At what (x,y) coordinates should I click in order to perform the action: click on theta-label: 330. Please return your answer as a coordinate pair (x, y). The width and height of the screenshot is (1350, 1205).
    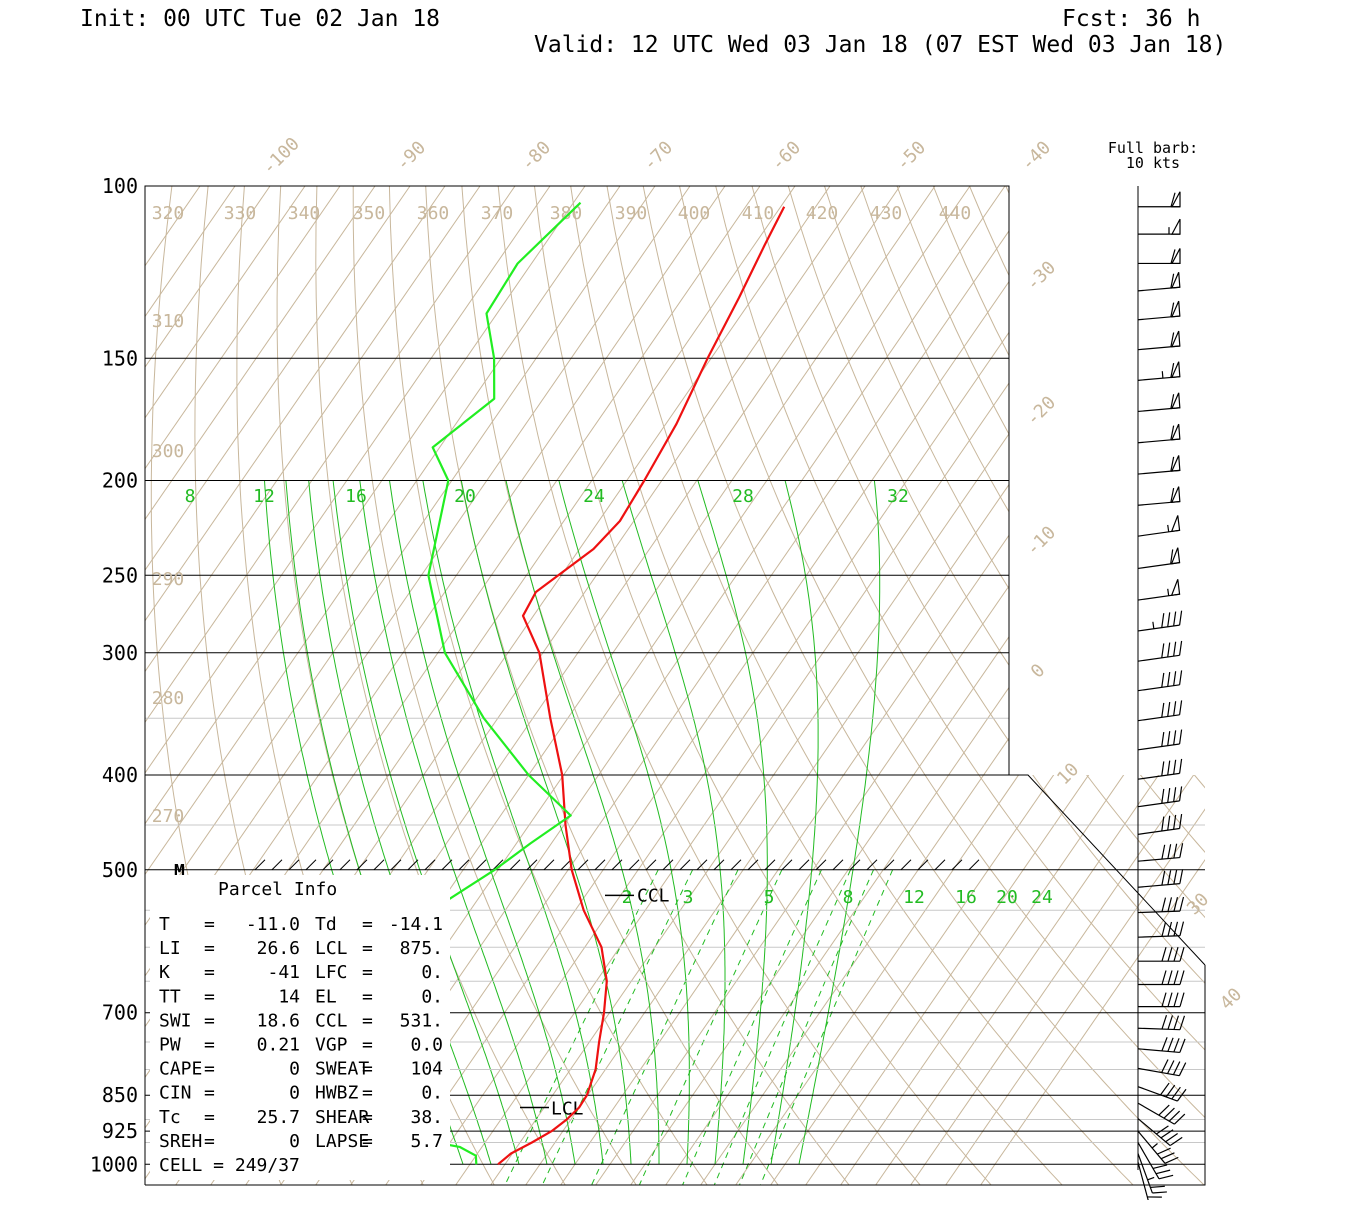
    Looking at the image, I should click on (240, 213).